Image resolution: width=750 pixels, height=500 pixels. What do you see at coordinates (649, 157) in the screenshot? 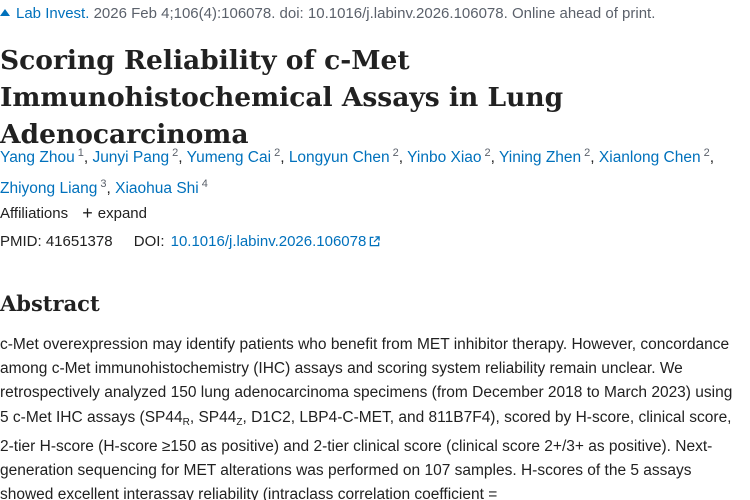
I see `author-link: Xianlong Chen` at bounding box center [649, 157].